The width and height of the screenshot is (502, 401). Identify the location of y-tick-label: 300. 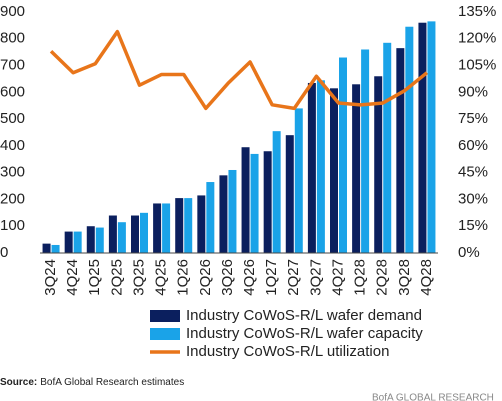
(12, 172).